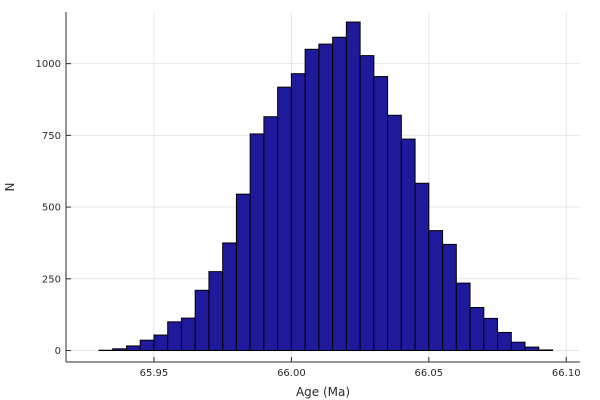  What do you see at coordinates (51, 279) in the screenshot?
I see `y-tick-label: 250` at bounding box center [51, 279].